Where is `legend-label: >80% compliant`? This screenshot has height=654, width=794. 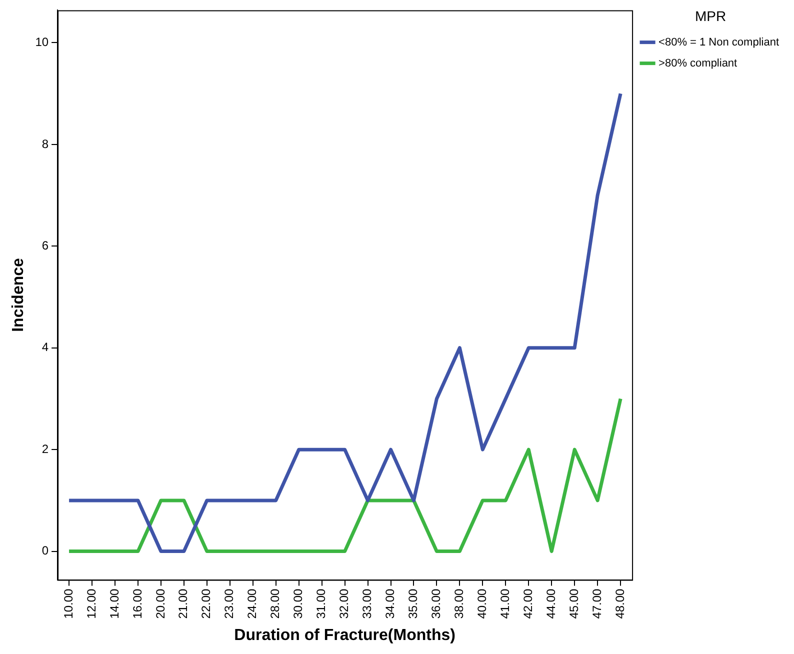 legend-label: >80% compliant is located at coordinates (698, 63).